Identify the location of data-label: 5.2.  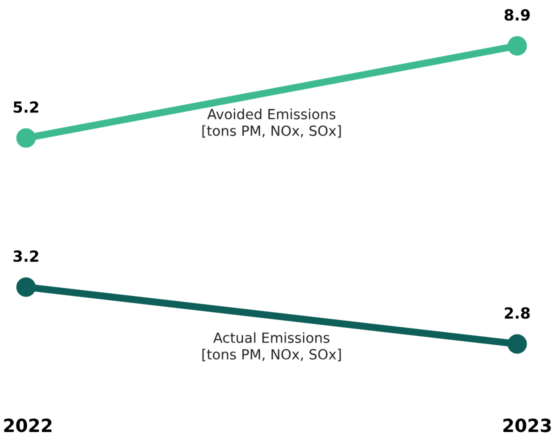
(26, 107).